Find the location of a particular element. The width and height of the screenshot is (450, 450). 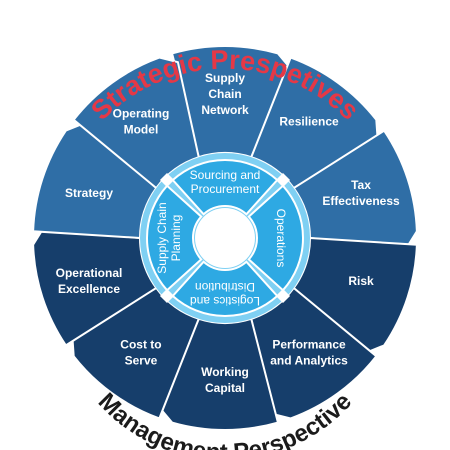

segment-label-operating-model: Operating Model is located at coordinates (141, 121).